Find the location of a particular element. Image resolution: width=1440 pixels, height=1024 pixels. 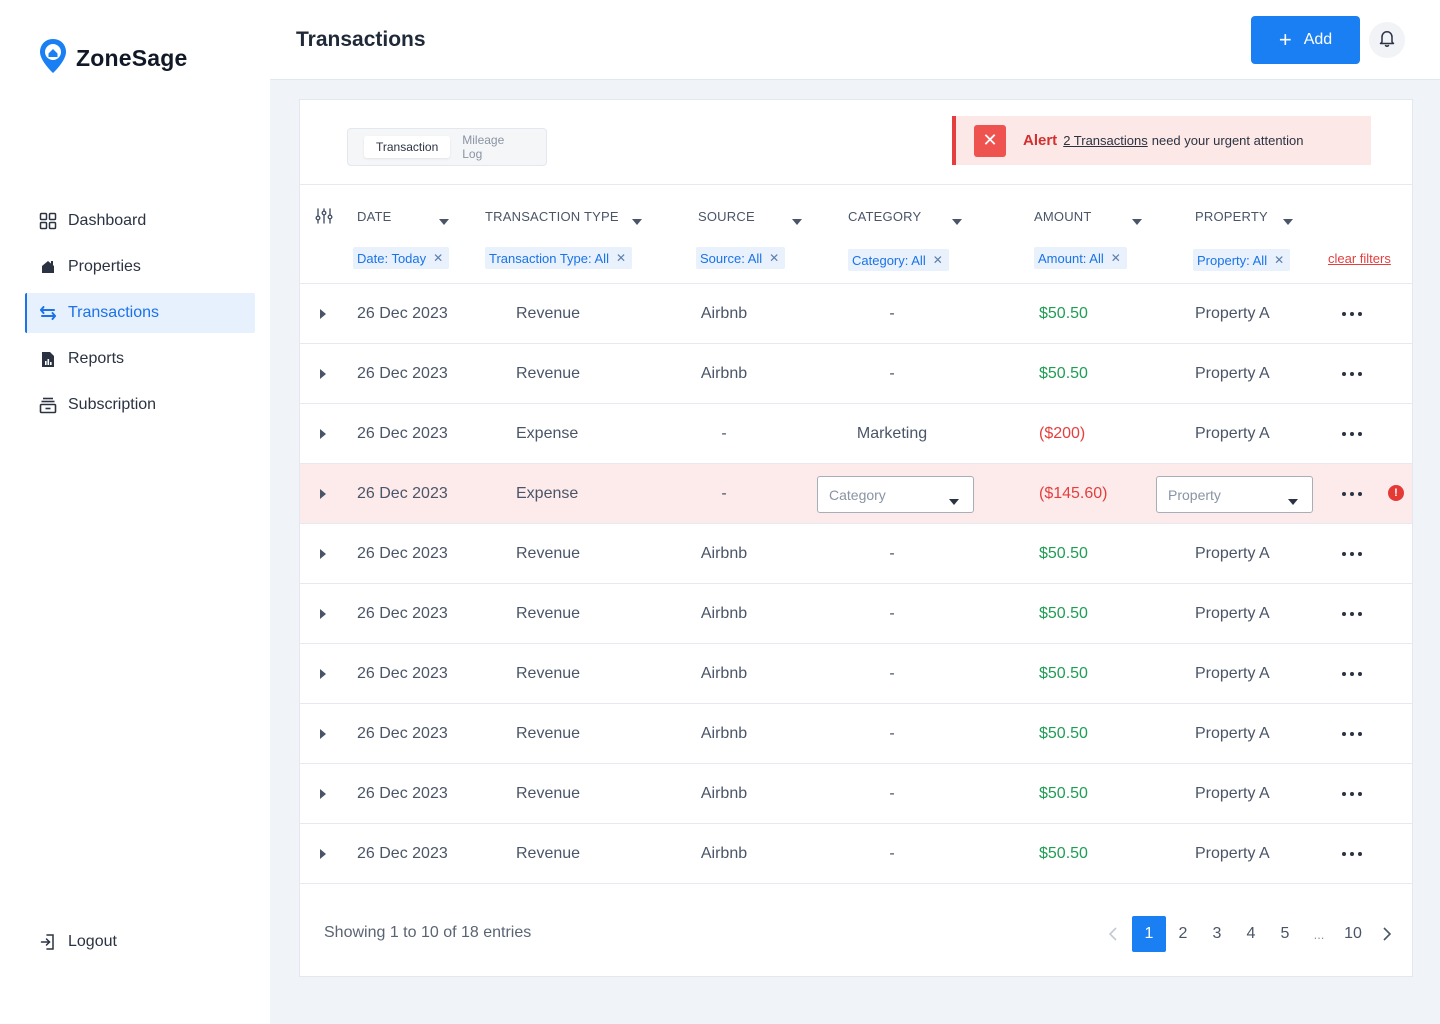

chevron-left-icon is located at coordinates (1113, 934).